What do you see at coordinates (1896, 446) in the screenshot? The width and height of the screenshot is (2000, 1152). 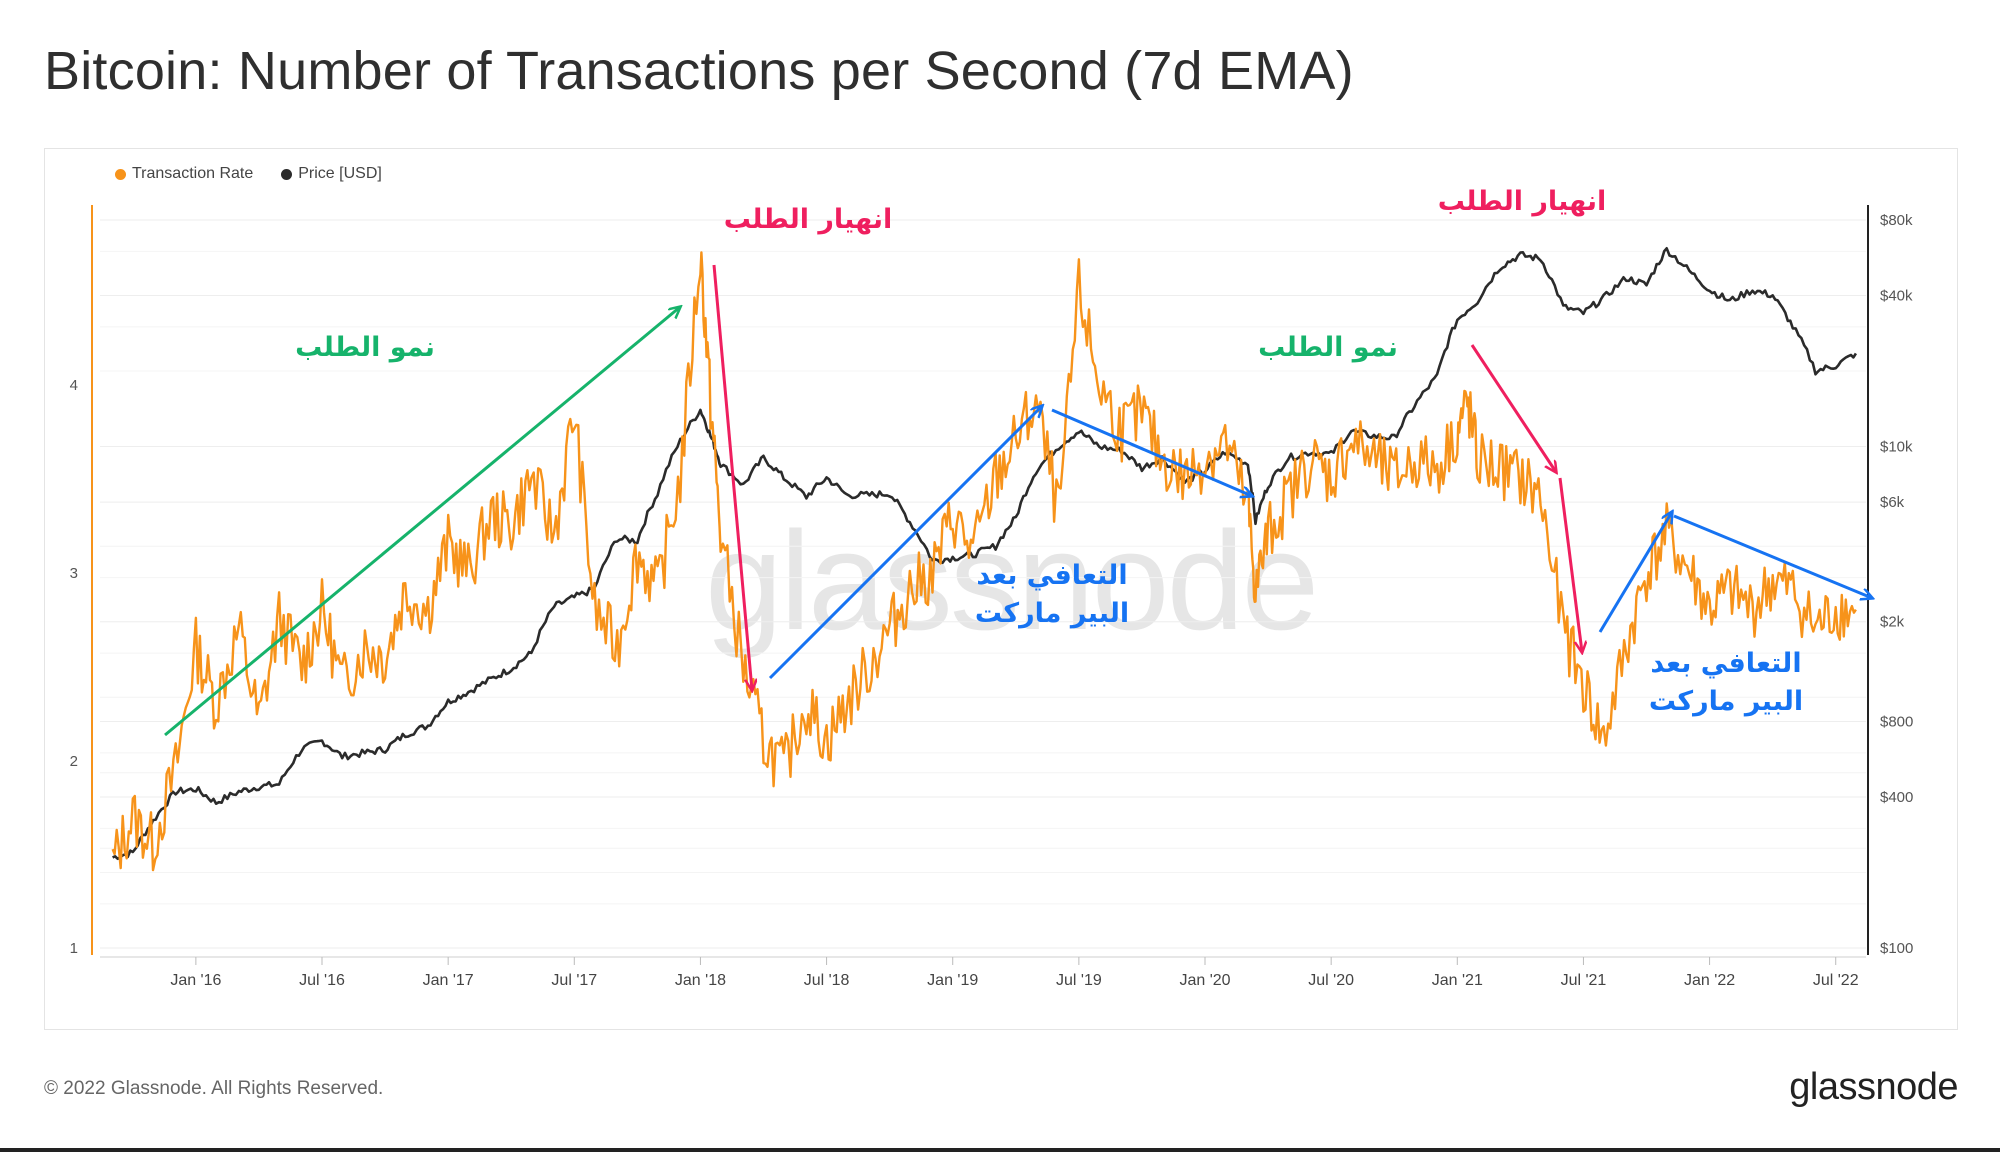 I see `y-right-tick-label: $10k` at bounding box center [1896, 446].